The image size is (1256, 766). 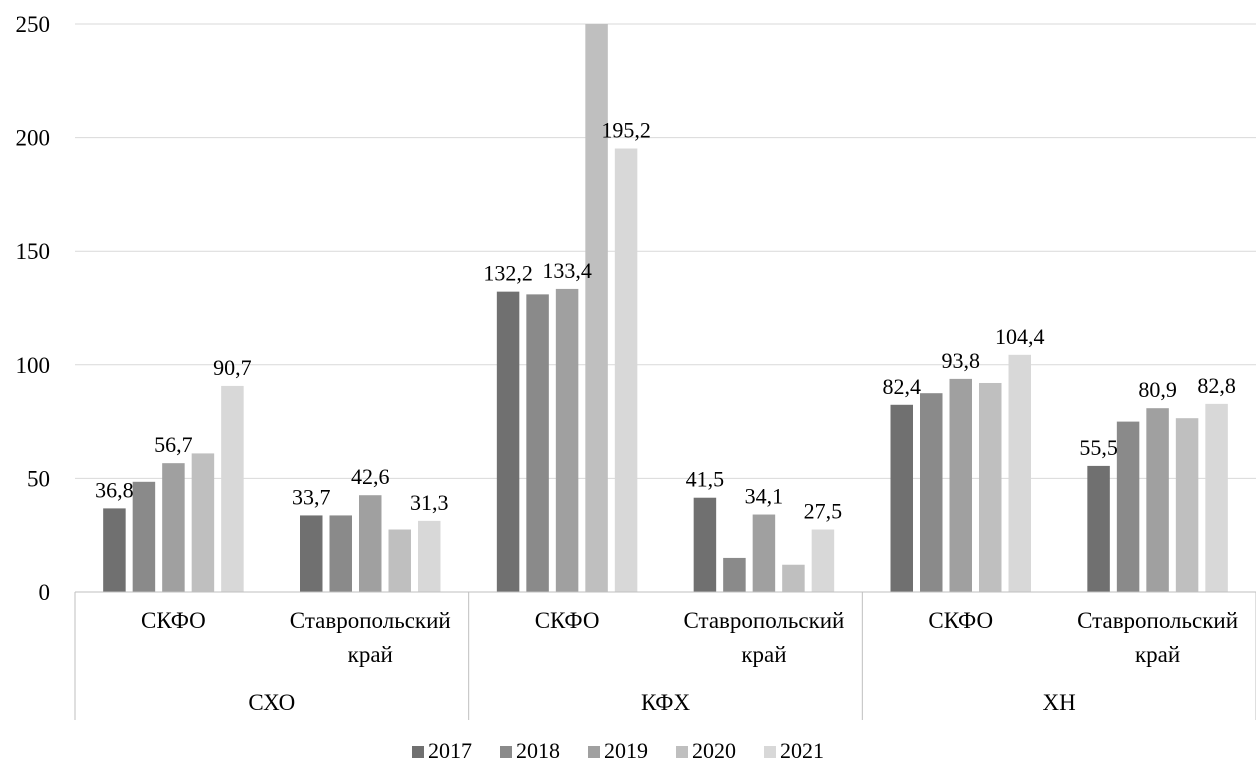 I want to click on legend: 2017 2018 2019 2020 2021, so click(x=618, y=750).